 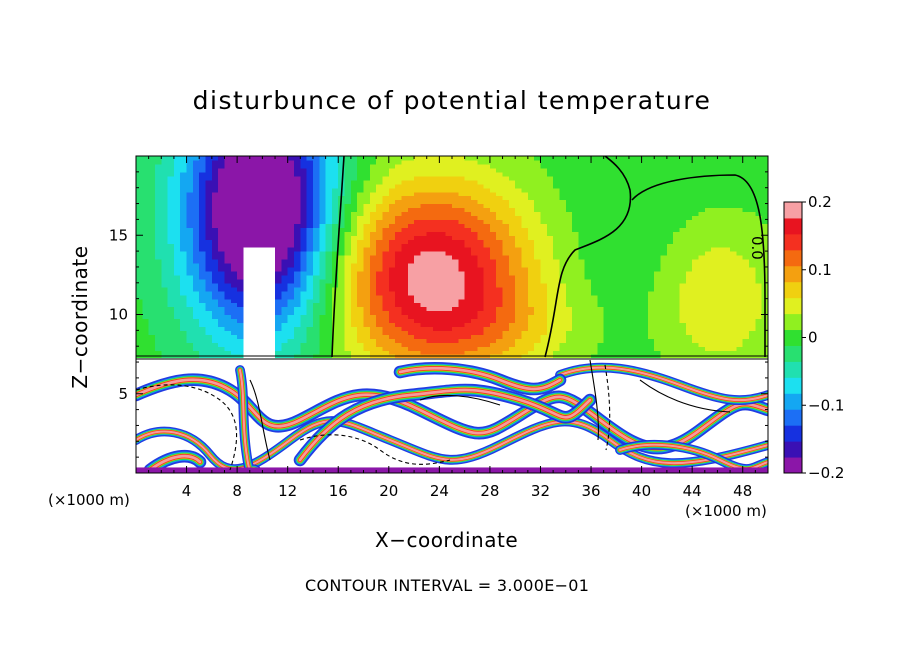 I want to click on x-tick-label: 32, so click(x=540, y=491).